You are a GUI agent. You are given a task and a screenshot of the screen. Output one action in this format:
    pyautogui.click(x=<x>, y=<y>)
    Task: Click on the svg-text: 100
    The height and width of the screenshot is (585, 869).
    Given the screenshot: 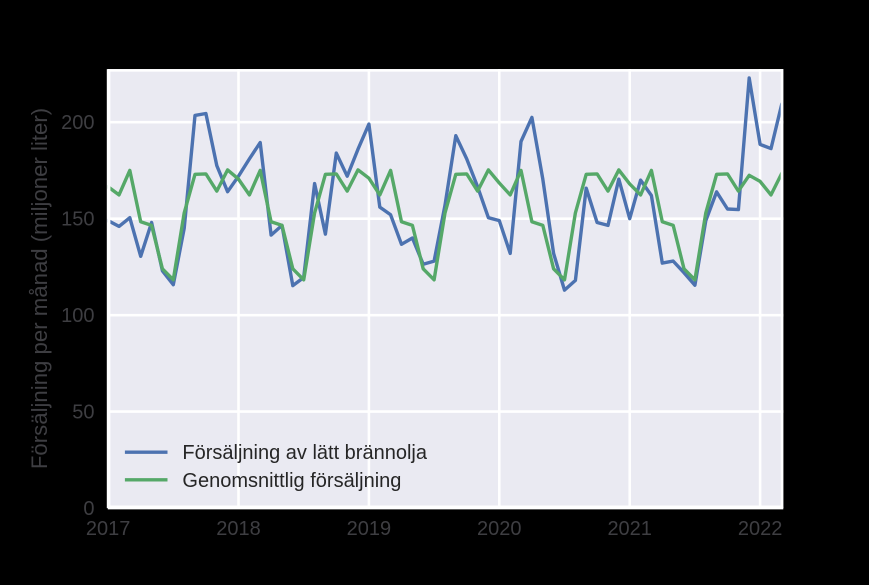 What is the action you would take?
    pyautogui.click(x=77, y=316)
    